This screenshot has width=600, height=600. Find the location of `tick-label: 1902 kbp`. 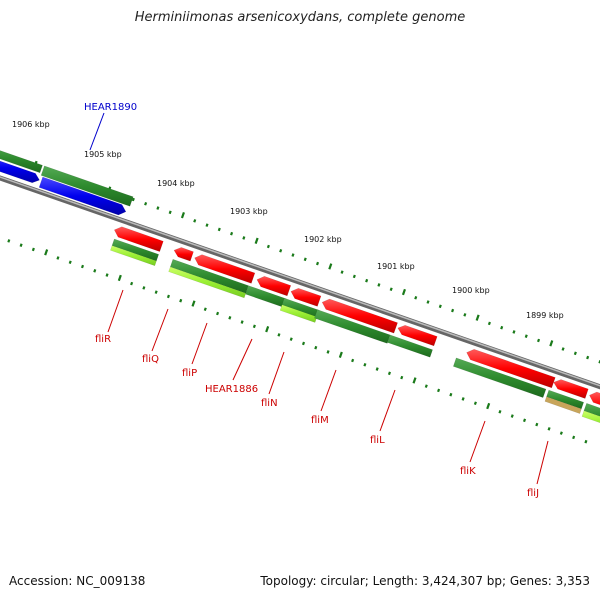

tick-label: 1902 kbp is located at coordinates (323, 239).